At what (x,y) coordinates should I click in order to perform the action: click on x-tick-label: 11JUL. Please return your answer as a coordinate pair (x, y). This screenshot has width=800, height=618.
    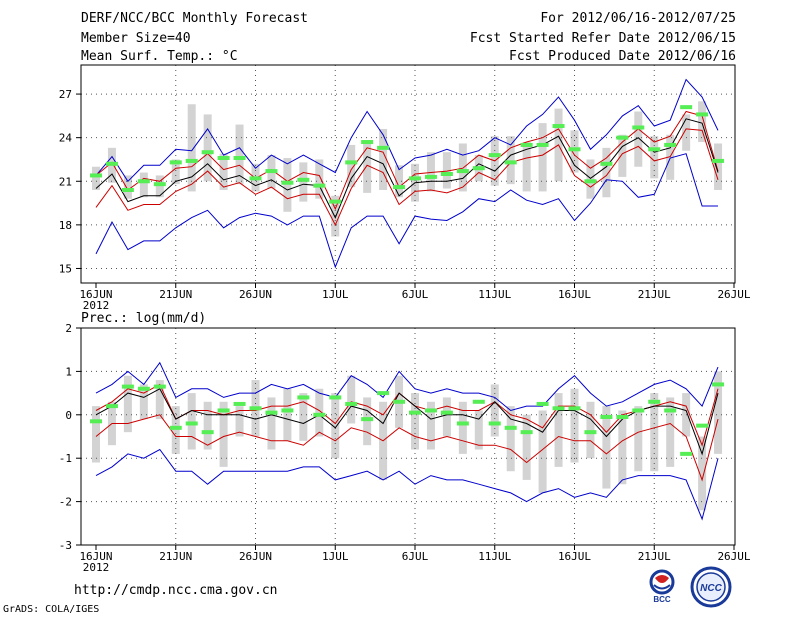
    Looking at the image, I should click on (494, 556).